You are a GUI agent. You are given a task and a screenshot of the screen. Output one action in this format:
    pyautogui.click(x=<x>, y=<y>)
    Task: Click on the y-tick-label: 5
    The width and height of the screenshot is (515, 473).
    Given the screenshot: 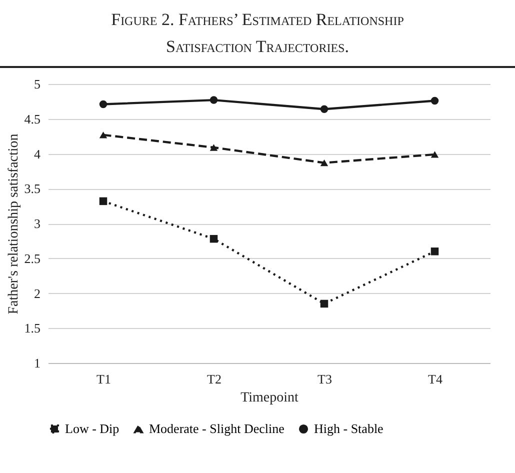 What is the action you would take?
    pyautogui.click(x=37, y=84)
    